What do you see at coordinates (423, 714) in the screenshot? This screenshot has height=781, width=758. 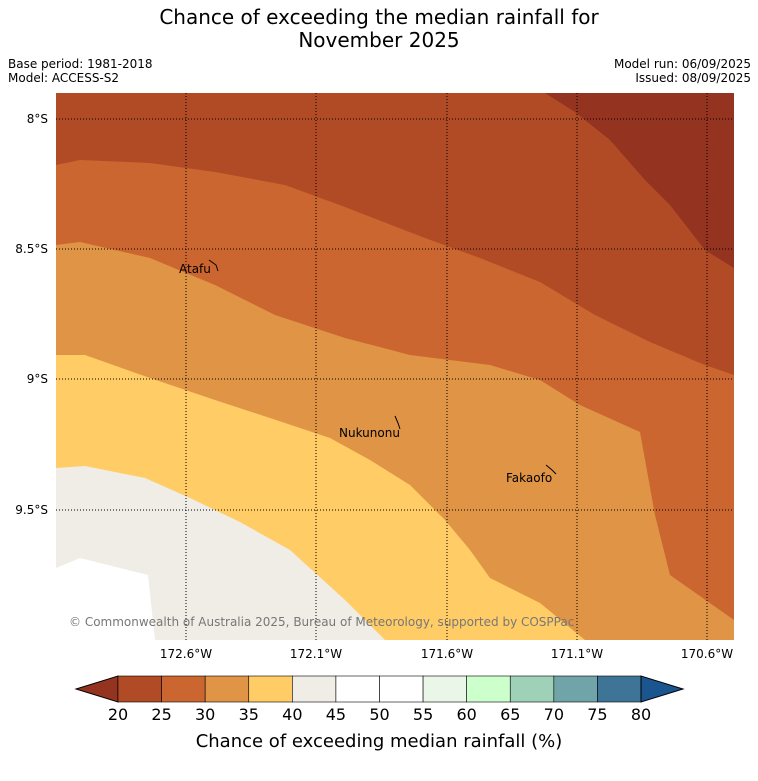 I see `colorbar-tick-label: 55` at bounding box center [423, 714].